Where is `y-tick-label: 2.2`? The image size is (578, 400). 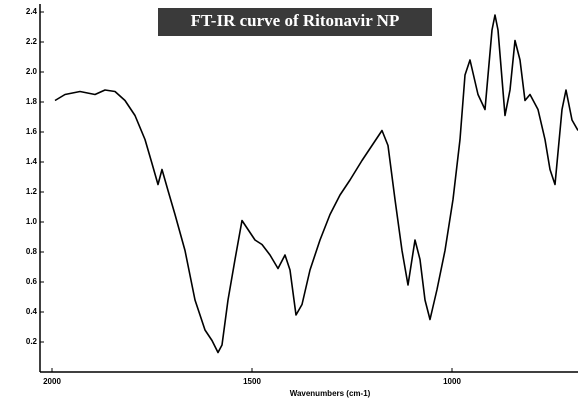
y-tick-label: 2.2 is located at coordinates (32, 41).